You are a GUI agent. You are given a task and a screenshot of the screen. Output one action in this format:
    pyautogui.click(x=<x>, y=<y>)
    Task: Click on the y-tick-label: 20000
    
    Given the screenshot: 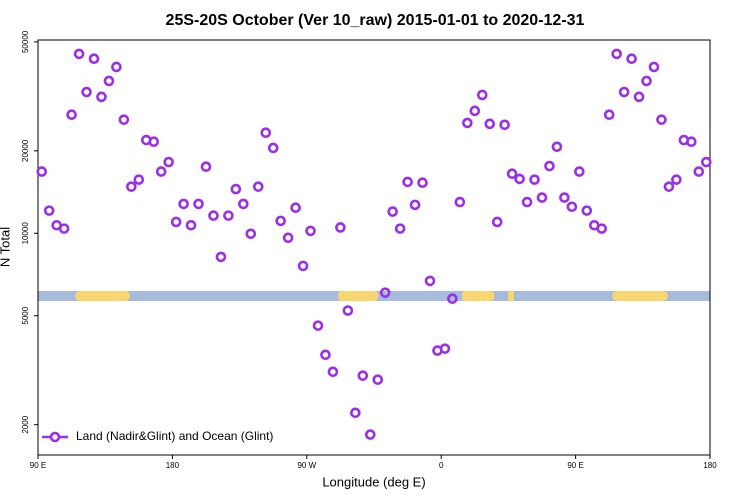 What is the action you would take?
    pyautogui.click(x=25, y=150)
    